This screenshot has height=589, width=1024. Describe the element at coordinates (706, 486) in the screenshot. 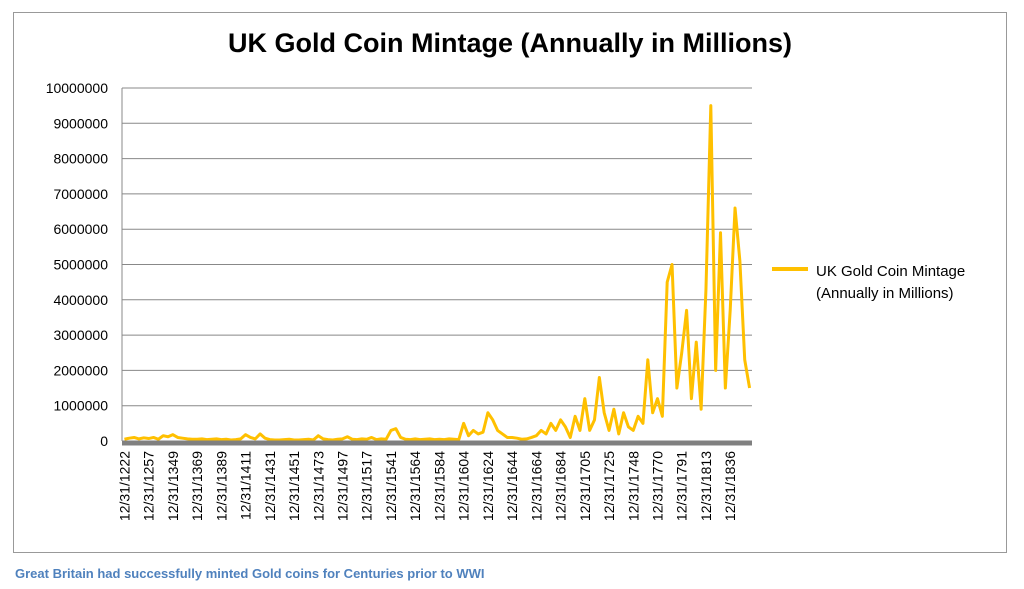

I see `x-tick-label: 12/31/1813` at that location.